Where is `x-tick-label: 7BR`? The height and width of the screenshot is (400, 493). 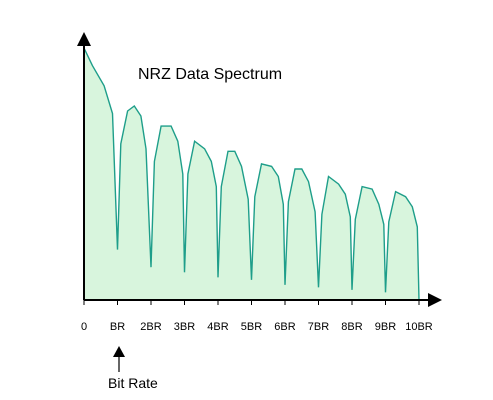
x-tick-label: 7BR is located at coordinates (318, 327).